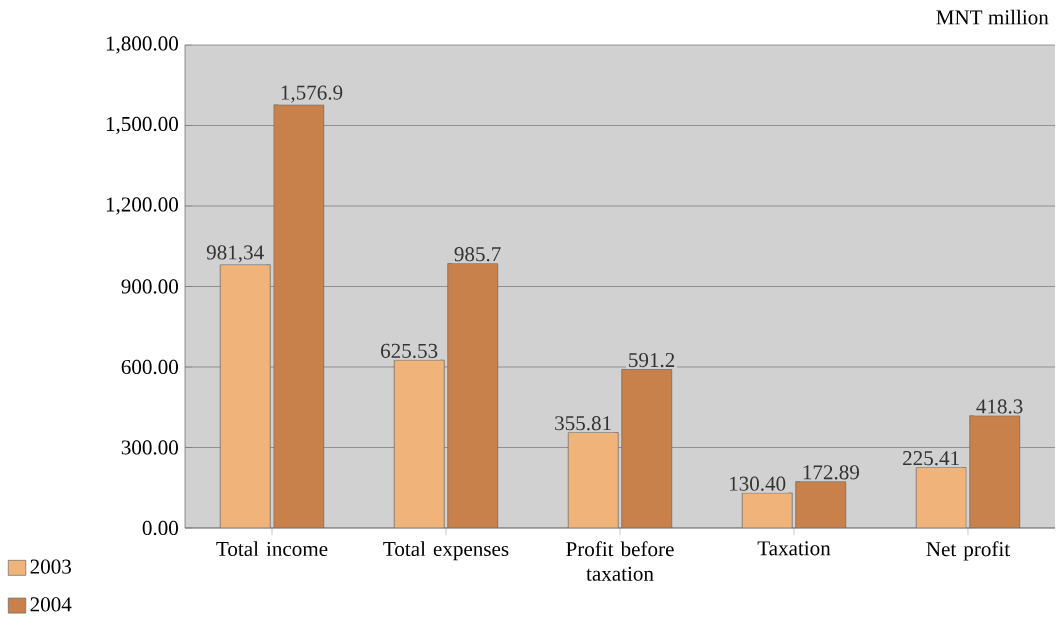 Image resolution: width=1059 pixels, height=631 pixels. What do you see at coordinates (312, 94) in the screenshot?
I see `data-label: 1,576.9` at bounding box center [312, 94].